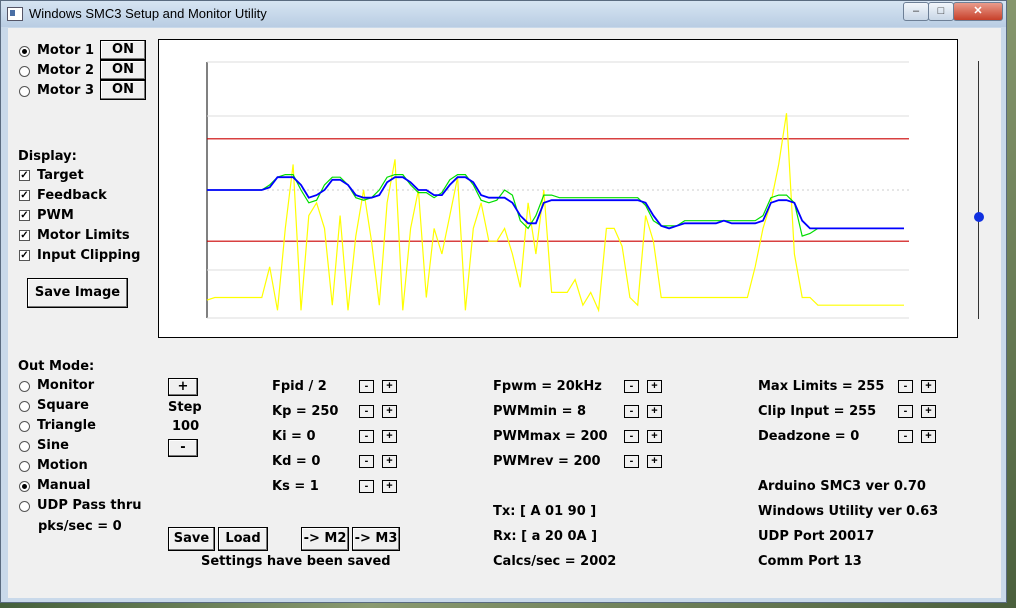  Describe the element at coordinates (186, 426) in the screenshot. I see `step-value: 100` at that location.